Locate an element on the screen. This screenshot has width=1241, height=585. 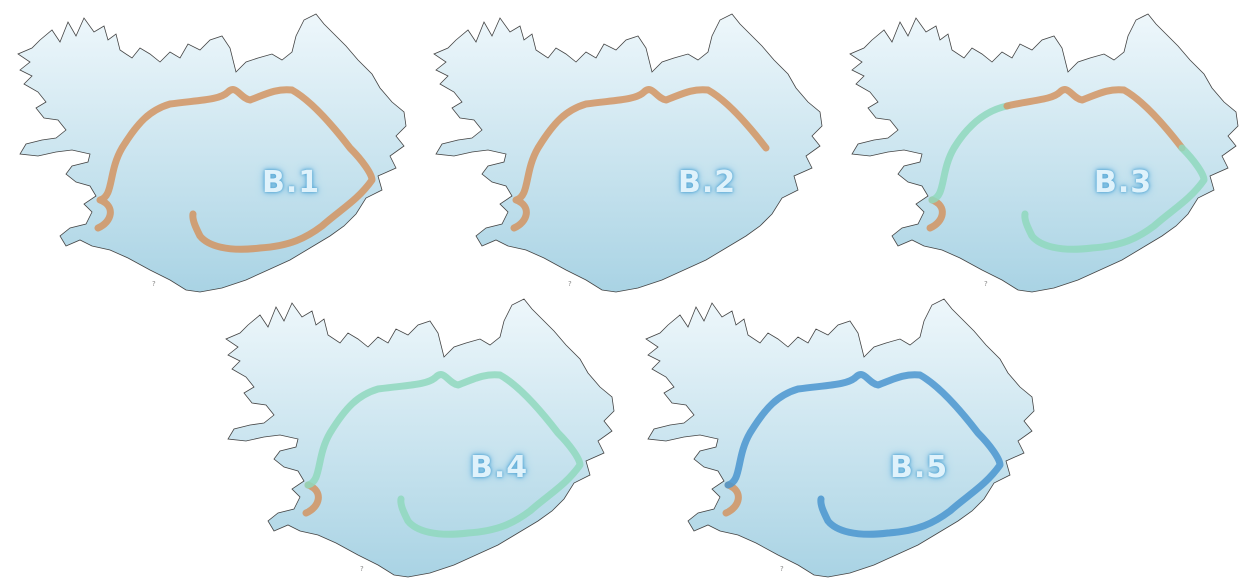
scenario-label: B.1 is located at coordinates (291, 182).